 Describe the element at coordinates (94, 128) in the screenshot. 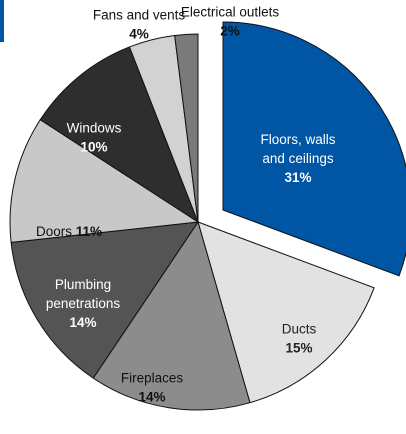

I see `label-windows-line-1: Windows` at that location.